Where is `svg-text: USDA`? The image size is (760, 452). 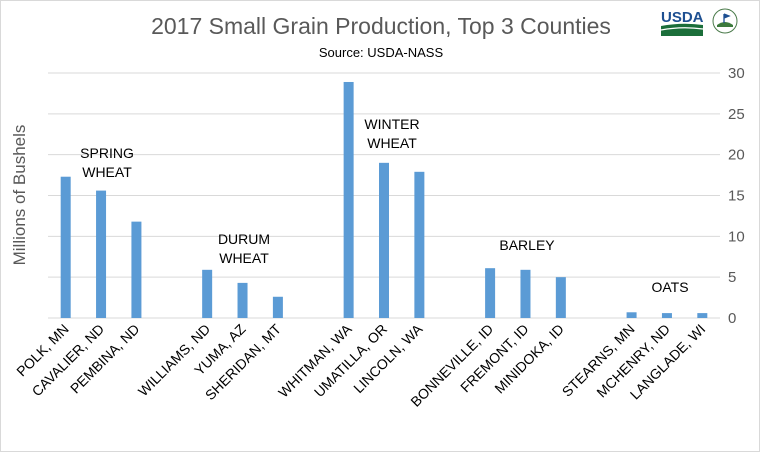
svg-text: USDA is located at coordinates (682, 17).